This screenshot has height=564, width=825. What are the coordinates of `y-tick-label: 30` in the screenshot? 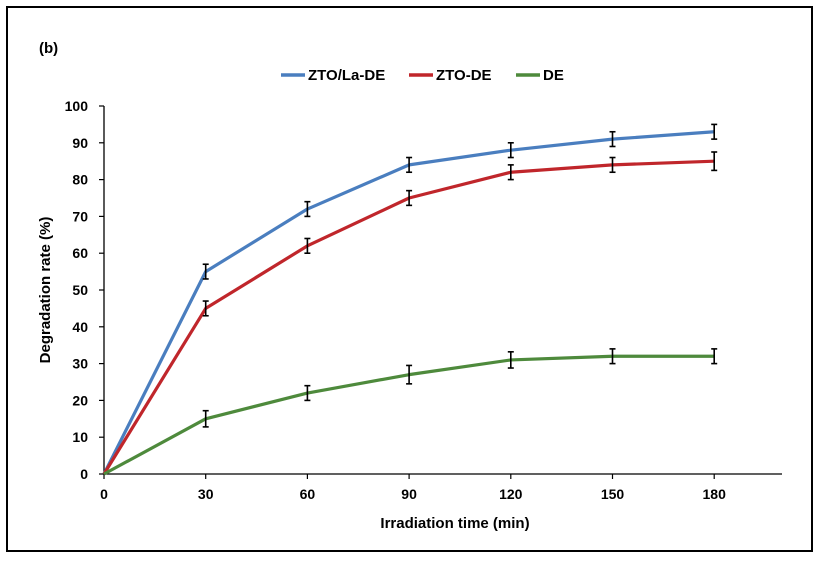 It's located at (80, 364).